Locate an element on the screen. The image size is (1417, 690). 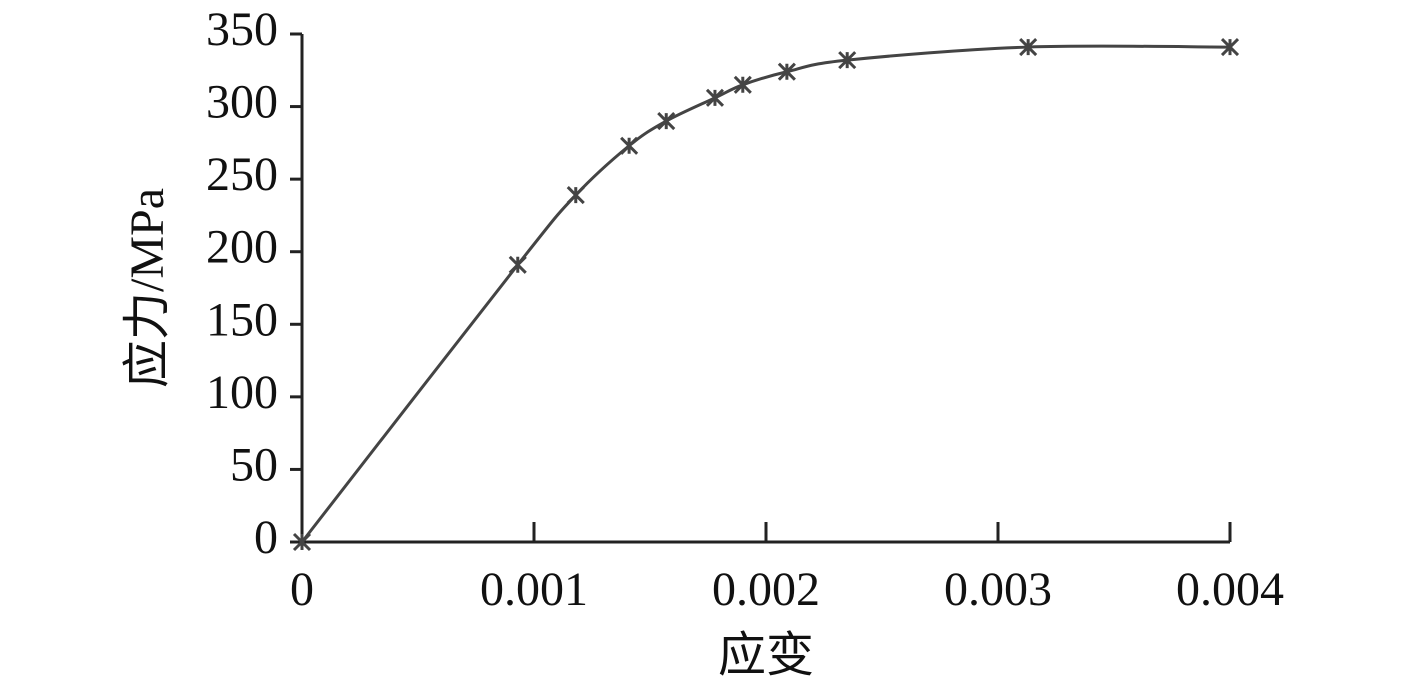
x-axis-label: 应变 is located at coordinates (766, 655).